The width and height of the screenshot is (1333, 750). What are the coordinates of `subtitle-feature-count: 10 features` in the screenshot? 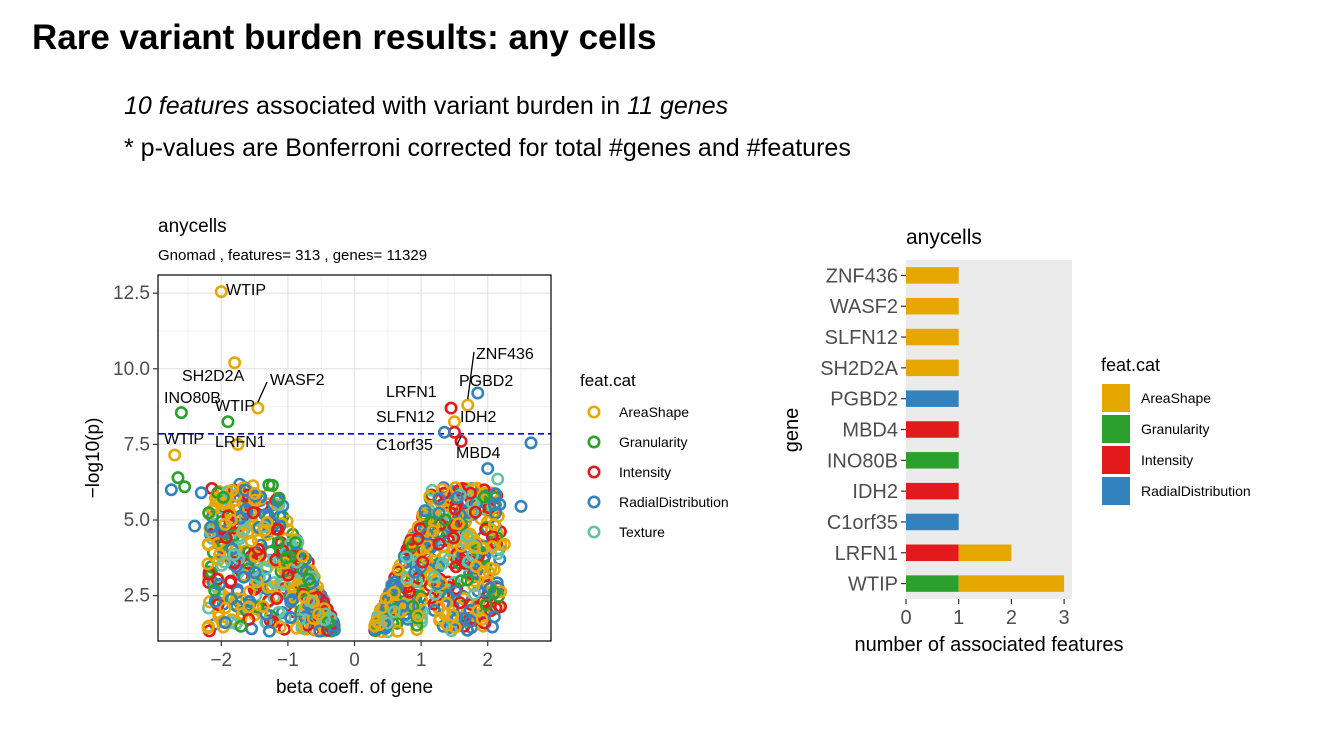 It's located at (187, 106).